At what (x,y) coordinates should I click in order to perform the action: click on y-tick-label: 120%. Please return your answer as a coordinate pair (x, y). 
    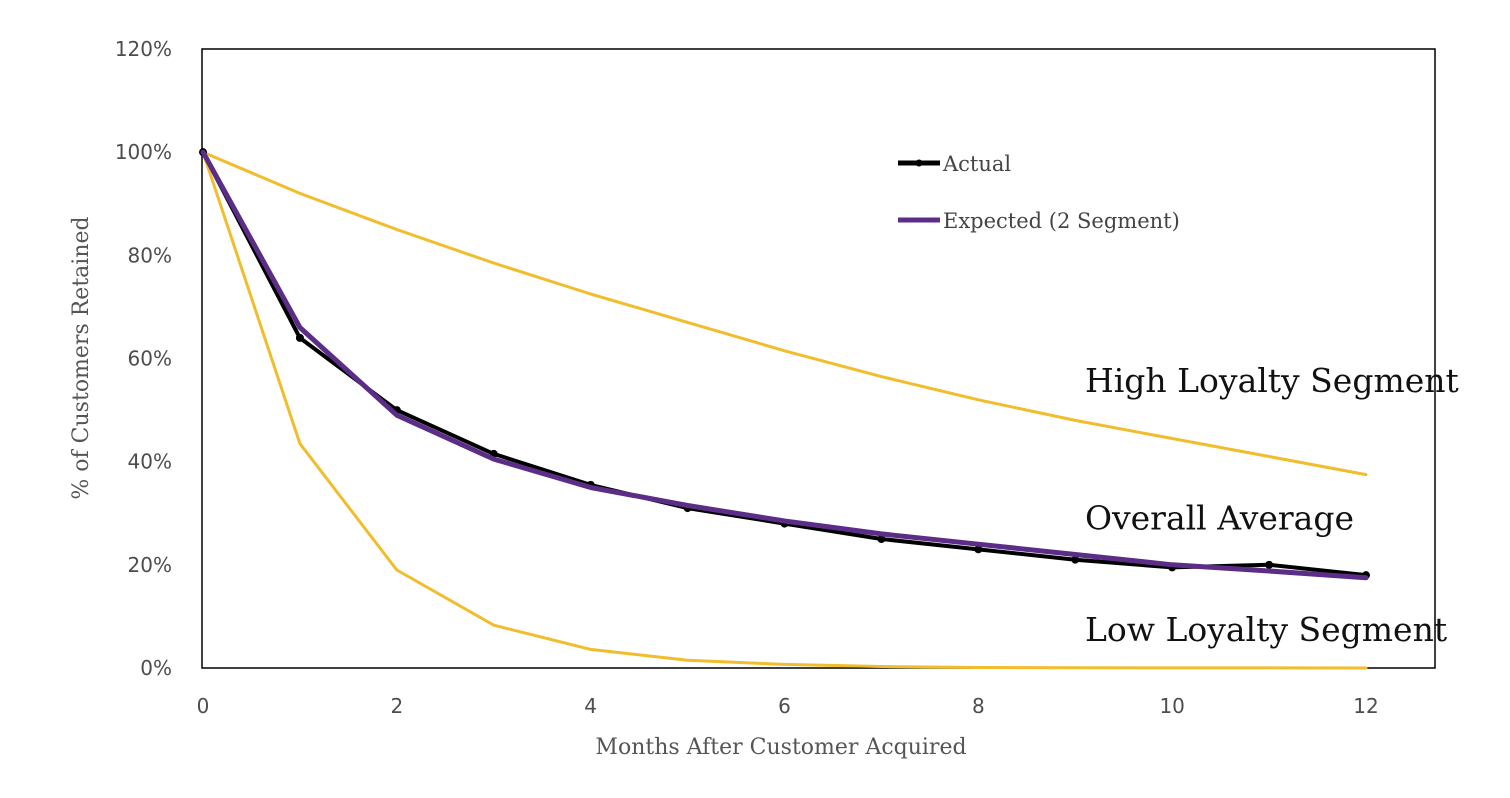
    Looking at the image, I should click on (143, 49).